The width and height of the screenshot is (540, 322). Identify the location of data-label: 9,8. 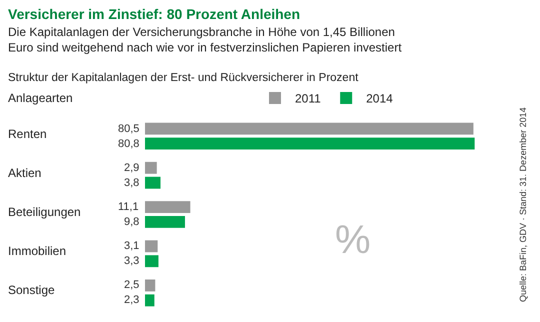
(132, 222).